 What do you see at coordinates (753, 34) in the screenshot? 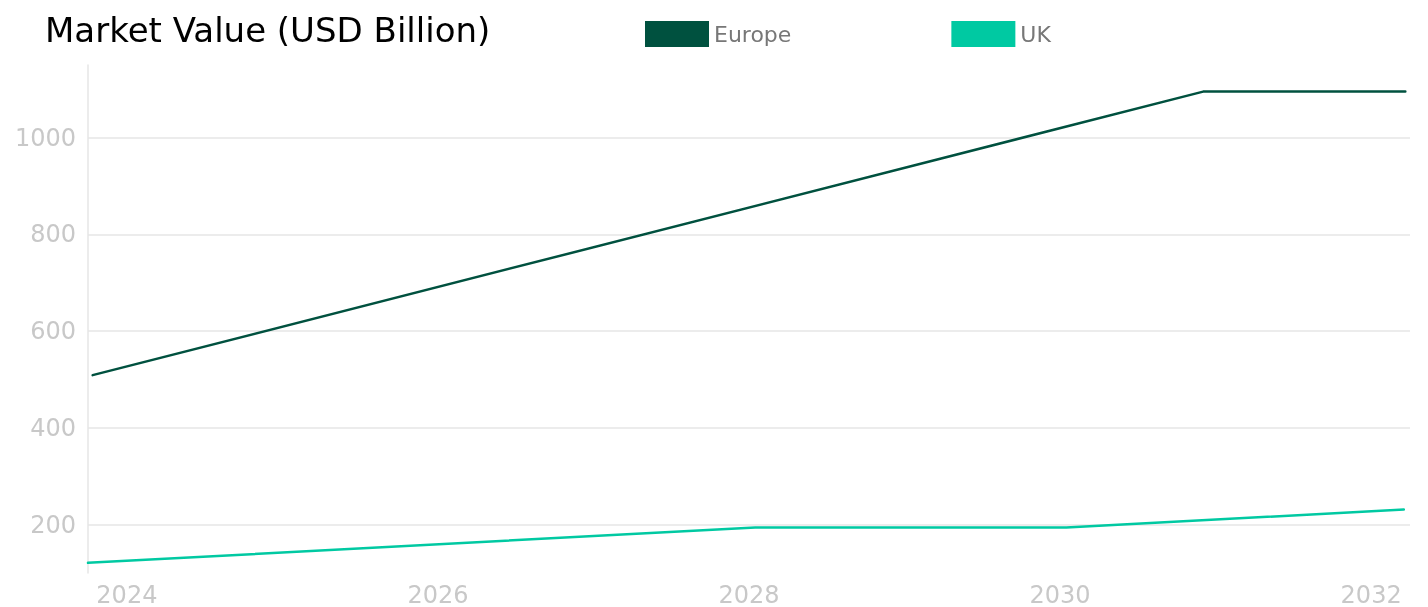
I see `legend-label: Europe` at bounding box center [753, 34].